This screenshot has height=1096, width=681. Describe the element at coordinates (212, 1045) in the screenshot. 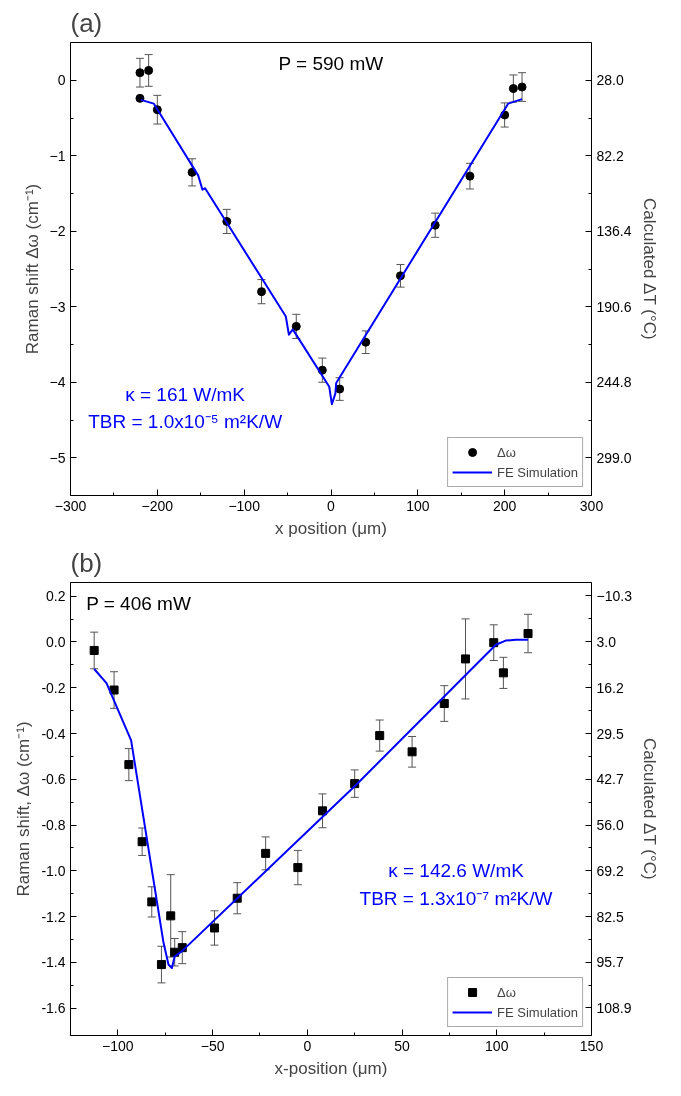

I see `x-tick-label: −50` at that location.